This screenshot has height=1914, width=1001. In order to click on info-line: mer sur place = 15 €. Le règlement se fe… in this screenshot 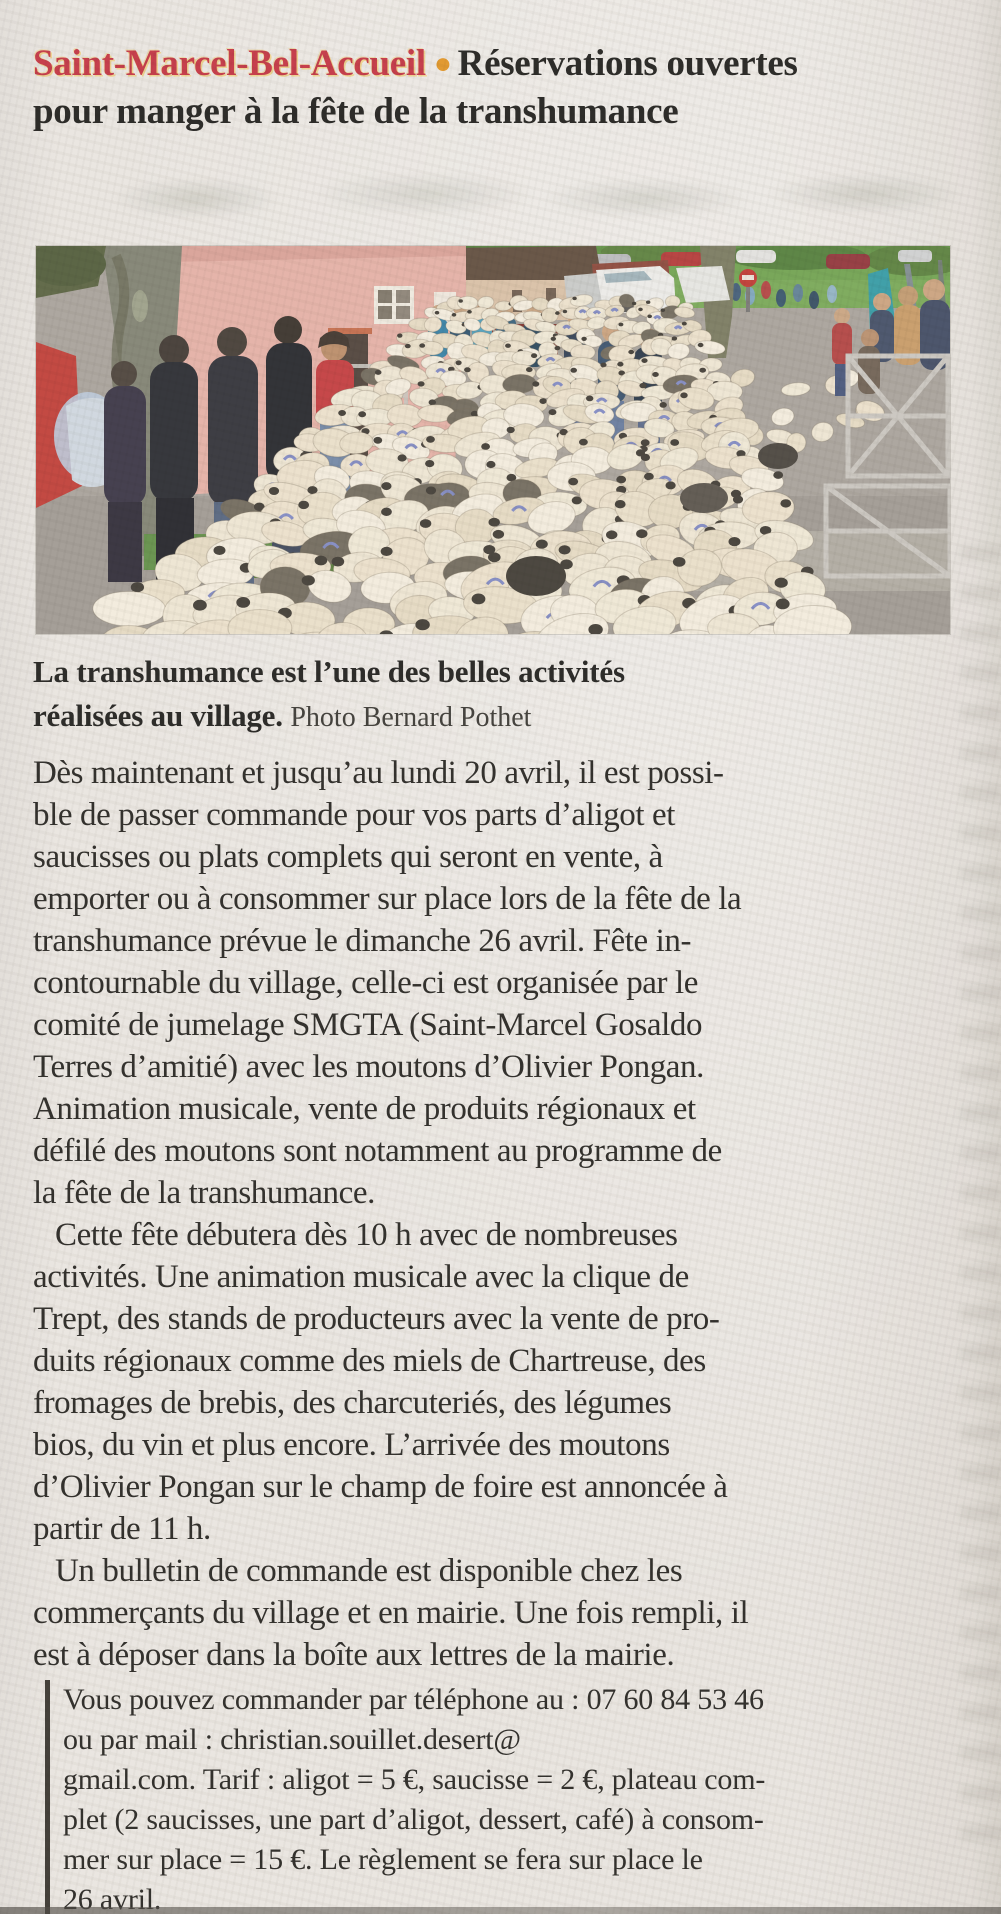, I will do `click(383, 1859)`.